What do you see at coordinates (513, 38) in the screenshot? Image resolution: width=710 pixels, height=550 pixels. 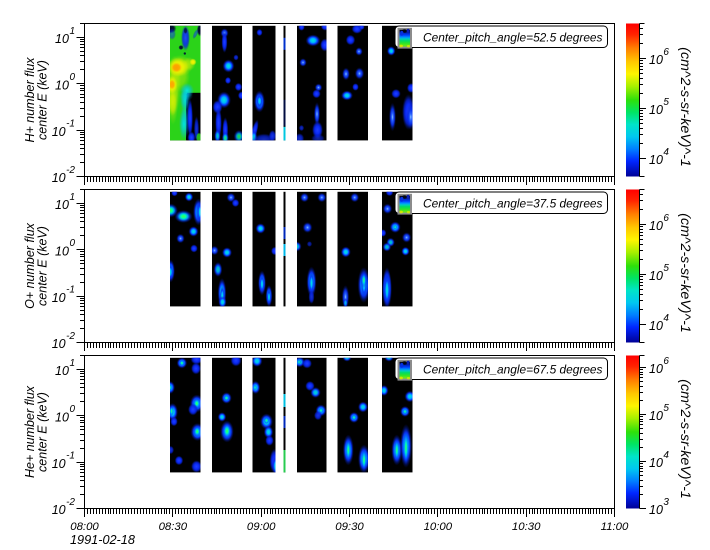 I see `svg-text:Center_pitch_angle=52.5 degree: Center_pitch_angle=52.5 degrees` at bounding box center [513, 38].